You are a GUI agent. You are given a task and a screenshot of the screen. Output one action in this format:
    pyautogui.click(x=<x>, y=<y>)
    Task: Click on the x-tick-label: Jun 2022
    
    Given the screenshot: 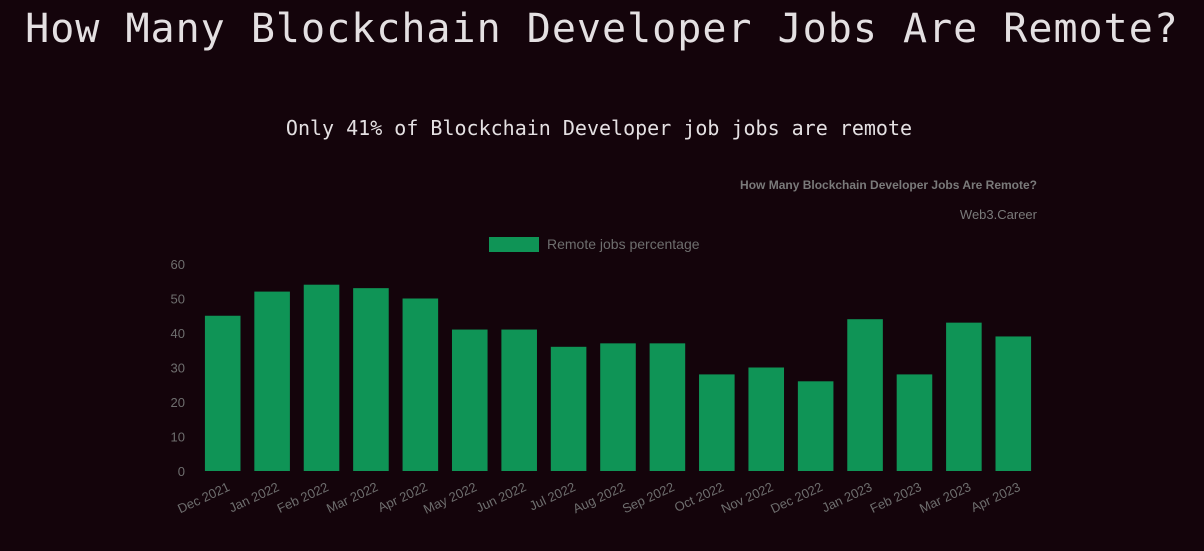 What is the action you would take?
    pyautogui.click(x=501, y=497)
    